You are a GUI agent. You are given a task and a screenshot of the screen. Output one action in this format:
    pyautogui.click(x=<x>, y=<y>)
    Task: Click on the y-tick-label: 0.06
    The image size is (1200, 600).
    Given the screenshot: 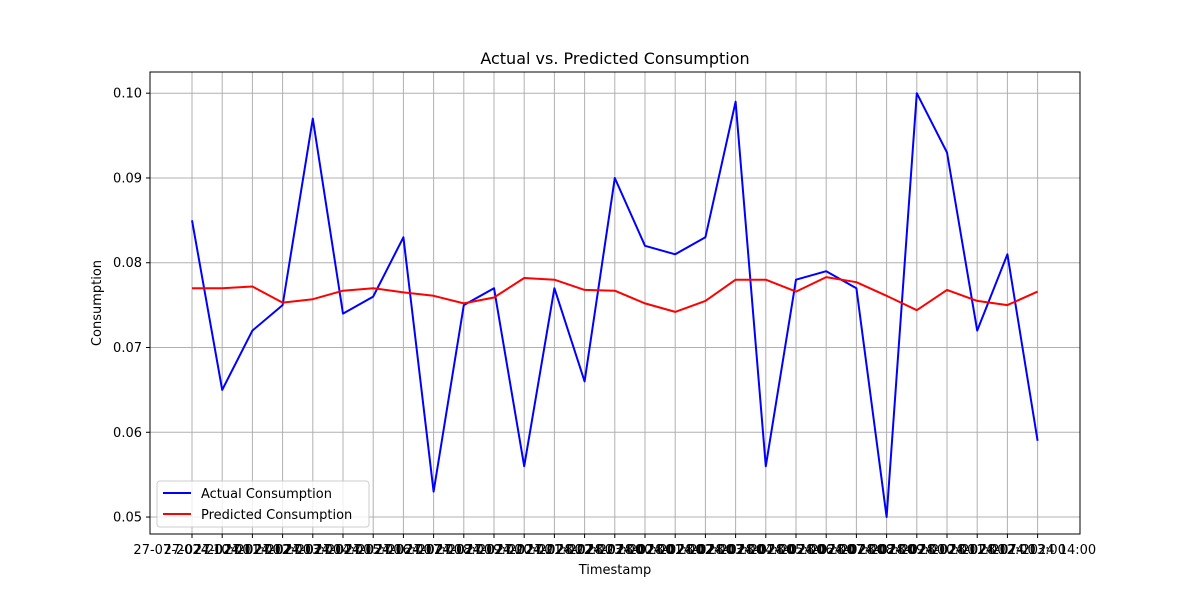 What is the action you would take?
    pyautogui.click(x=127, y=433)
    